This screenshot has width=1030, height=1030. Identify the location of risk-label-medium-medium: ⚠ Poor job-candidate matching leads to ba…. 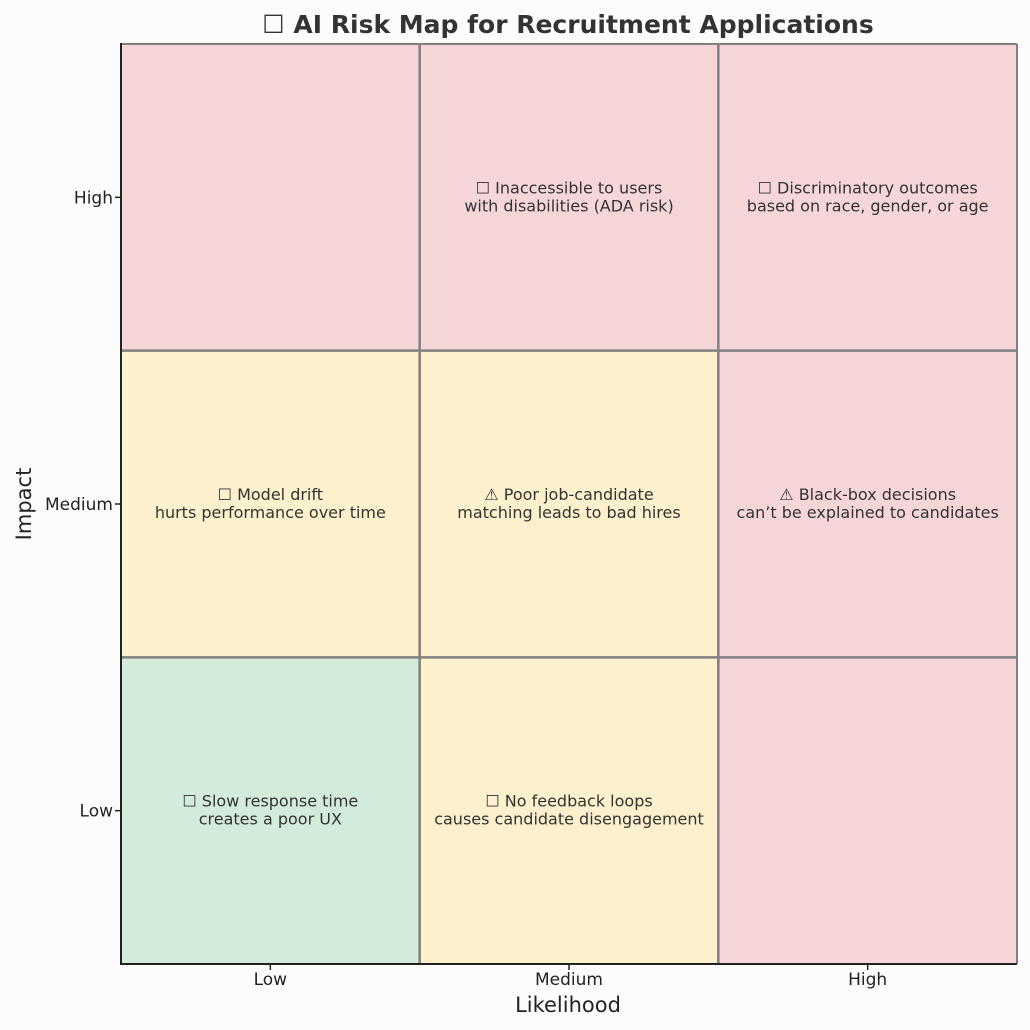
(568, 503).